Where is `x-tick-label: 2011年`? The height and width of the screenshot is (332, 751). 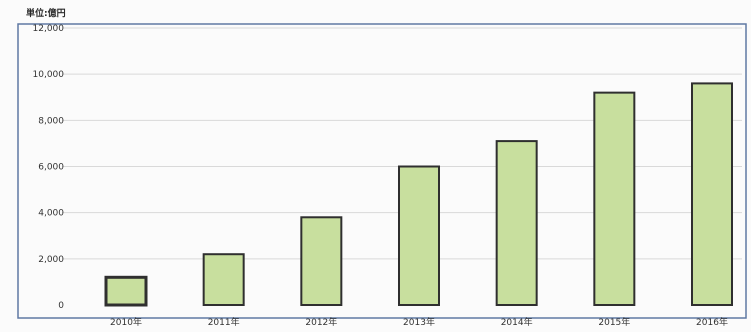
x-tick-label: 2011年 is located at coordinates (224, 322).